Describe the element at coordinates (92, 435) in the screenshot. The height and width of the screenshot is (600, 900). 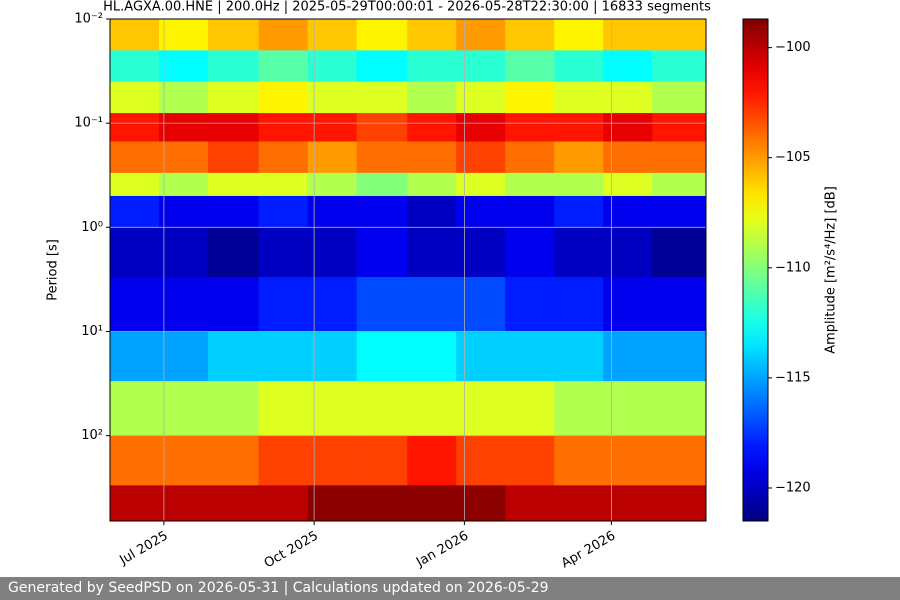
I see `y-tick-label: 10²` at that location.